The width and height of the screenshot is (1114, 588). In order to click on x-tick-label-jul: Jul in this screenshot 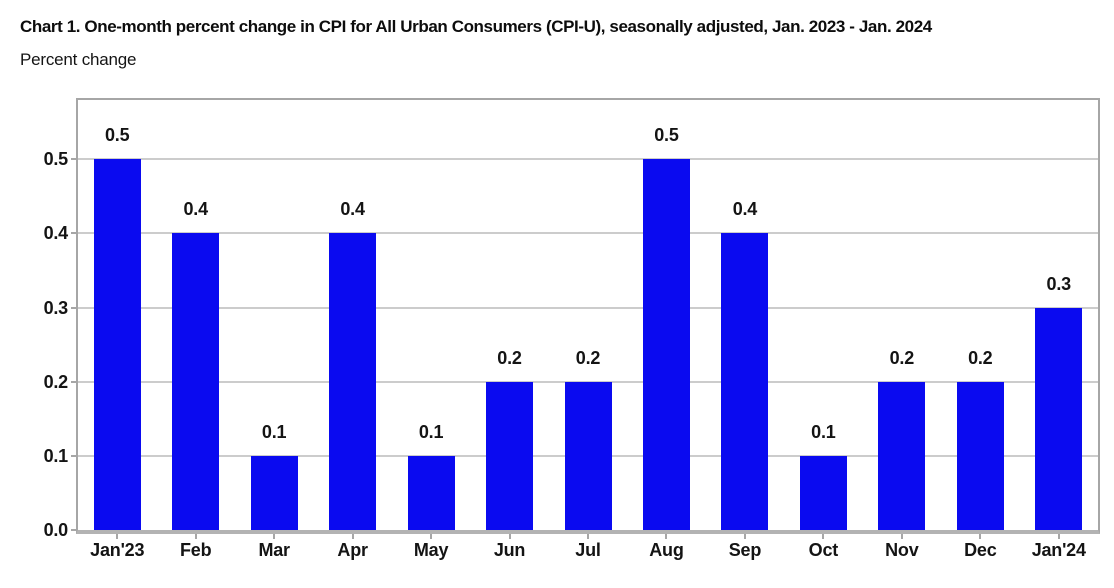, I will do `click(588, 550)`.